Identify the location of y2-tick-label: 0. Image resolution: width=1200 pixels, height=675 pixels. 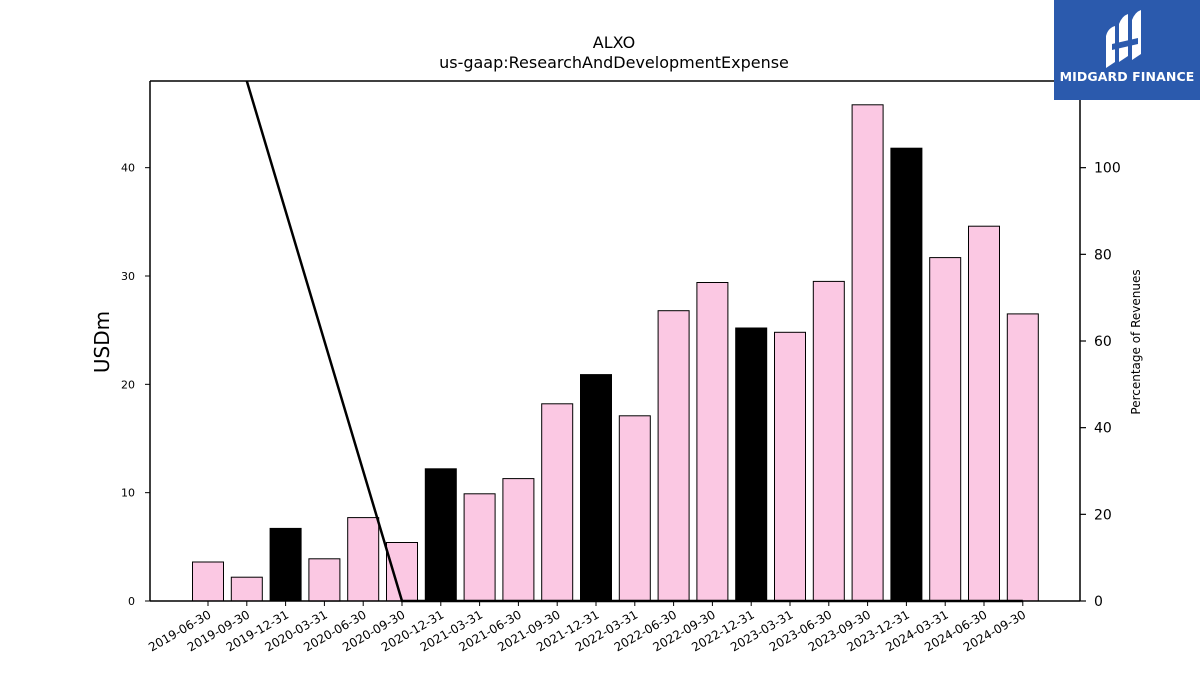
(1098, 602).